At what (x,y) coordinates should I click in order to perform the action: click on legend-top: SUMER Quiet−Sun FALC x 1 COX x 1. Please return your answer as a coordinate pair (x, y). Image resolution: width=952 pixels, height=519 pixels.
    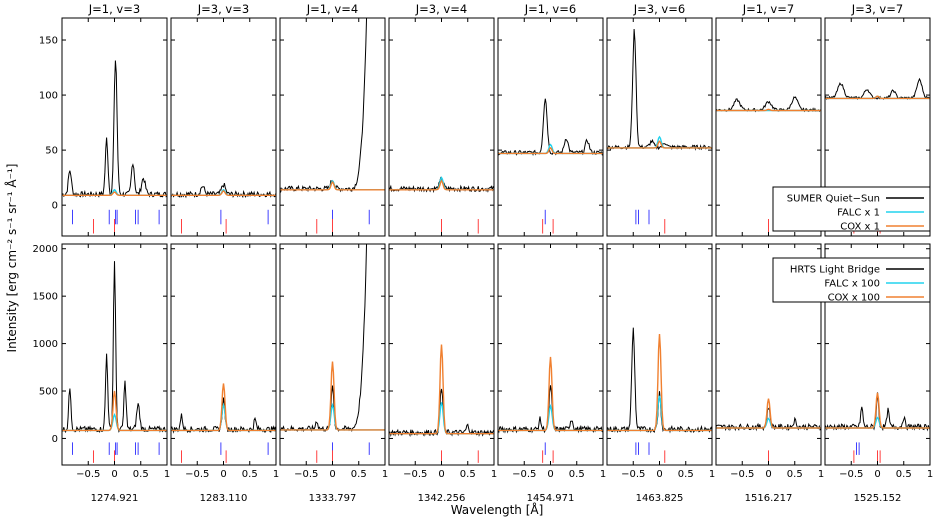
    Looking at the image, I should click on (851, 209).